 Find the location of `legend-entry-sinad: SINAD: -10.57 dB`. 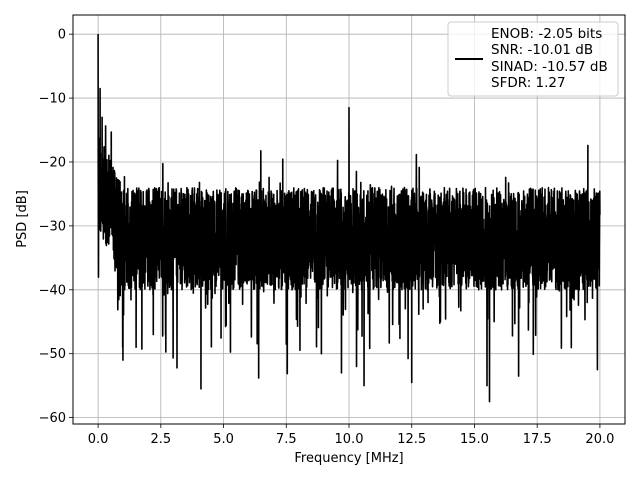

legend-entry-sinad: SINAD: -10.57 dB is located at coordinates (549, 67).